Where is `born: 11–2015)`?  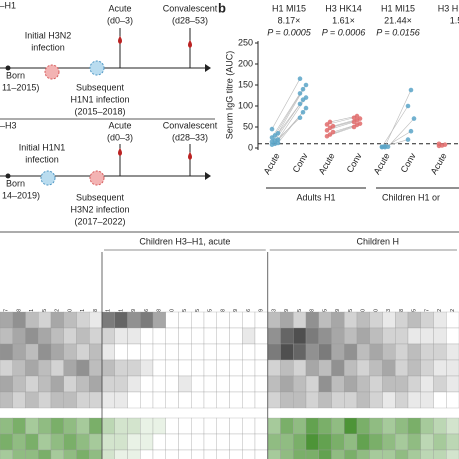
born: 11–2015) is located at coordinates (20, 87).